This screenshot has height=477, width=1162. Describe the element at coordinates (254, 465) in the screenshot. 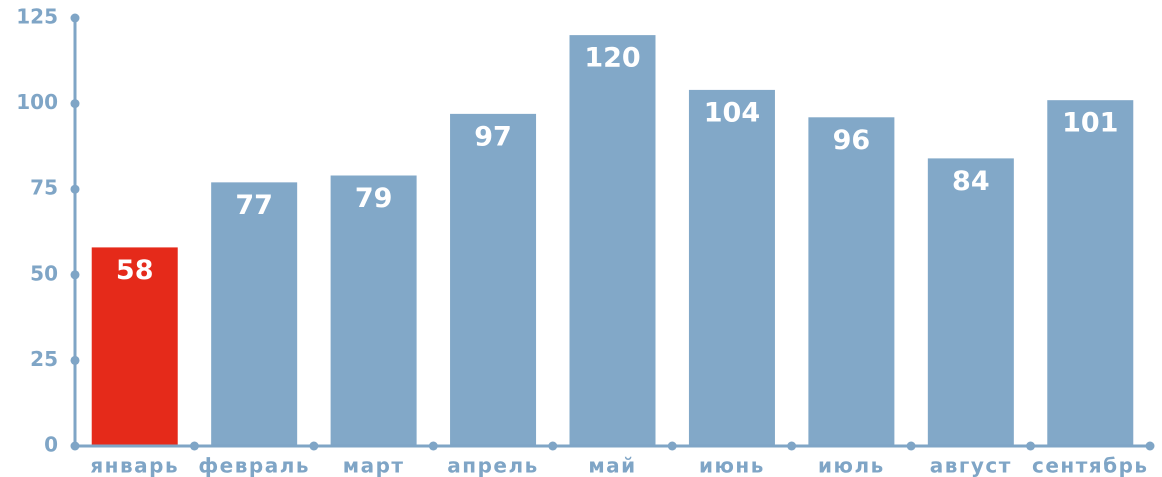

I see `x-tick-label: февраль` at that location.